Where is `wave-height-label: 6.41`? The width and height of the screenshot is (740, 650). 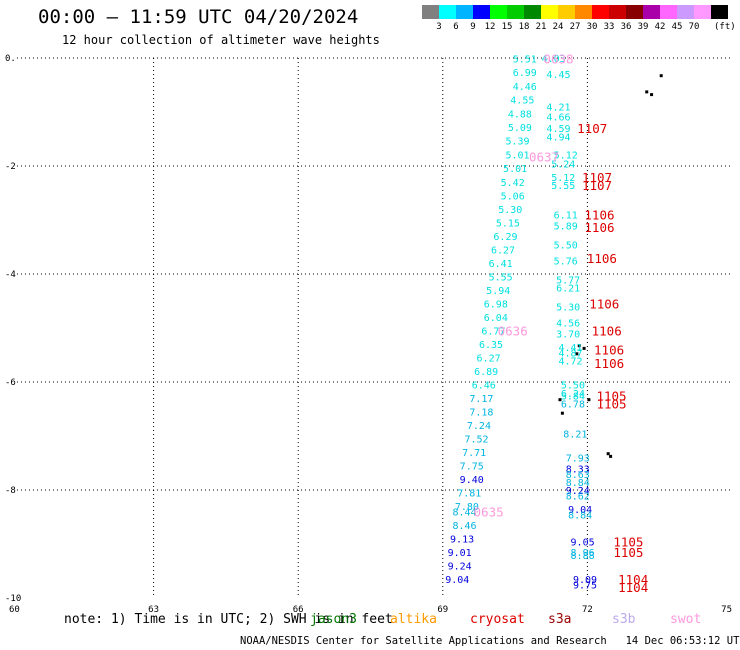 wave-height-label: 6.41 is located at coordinates (501, 264).